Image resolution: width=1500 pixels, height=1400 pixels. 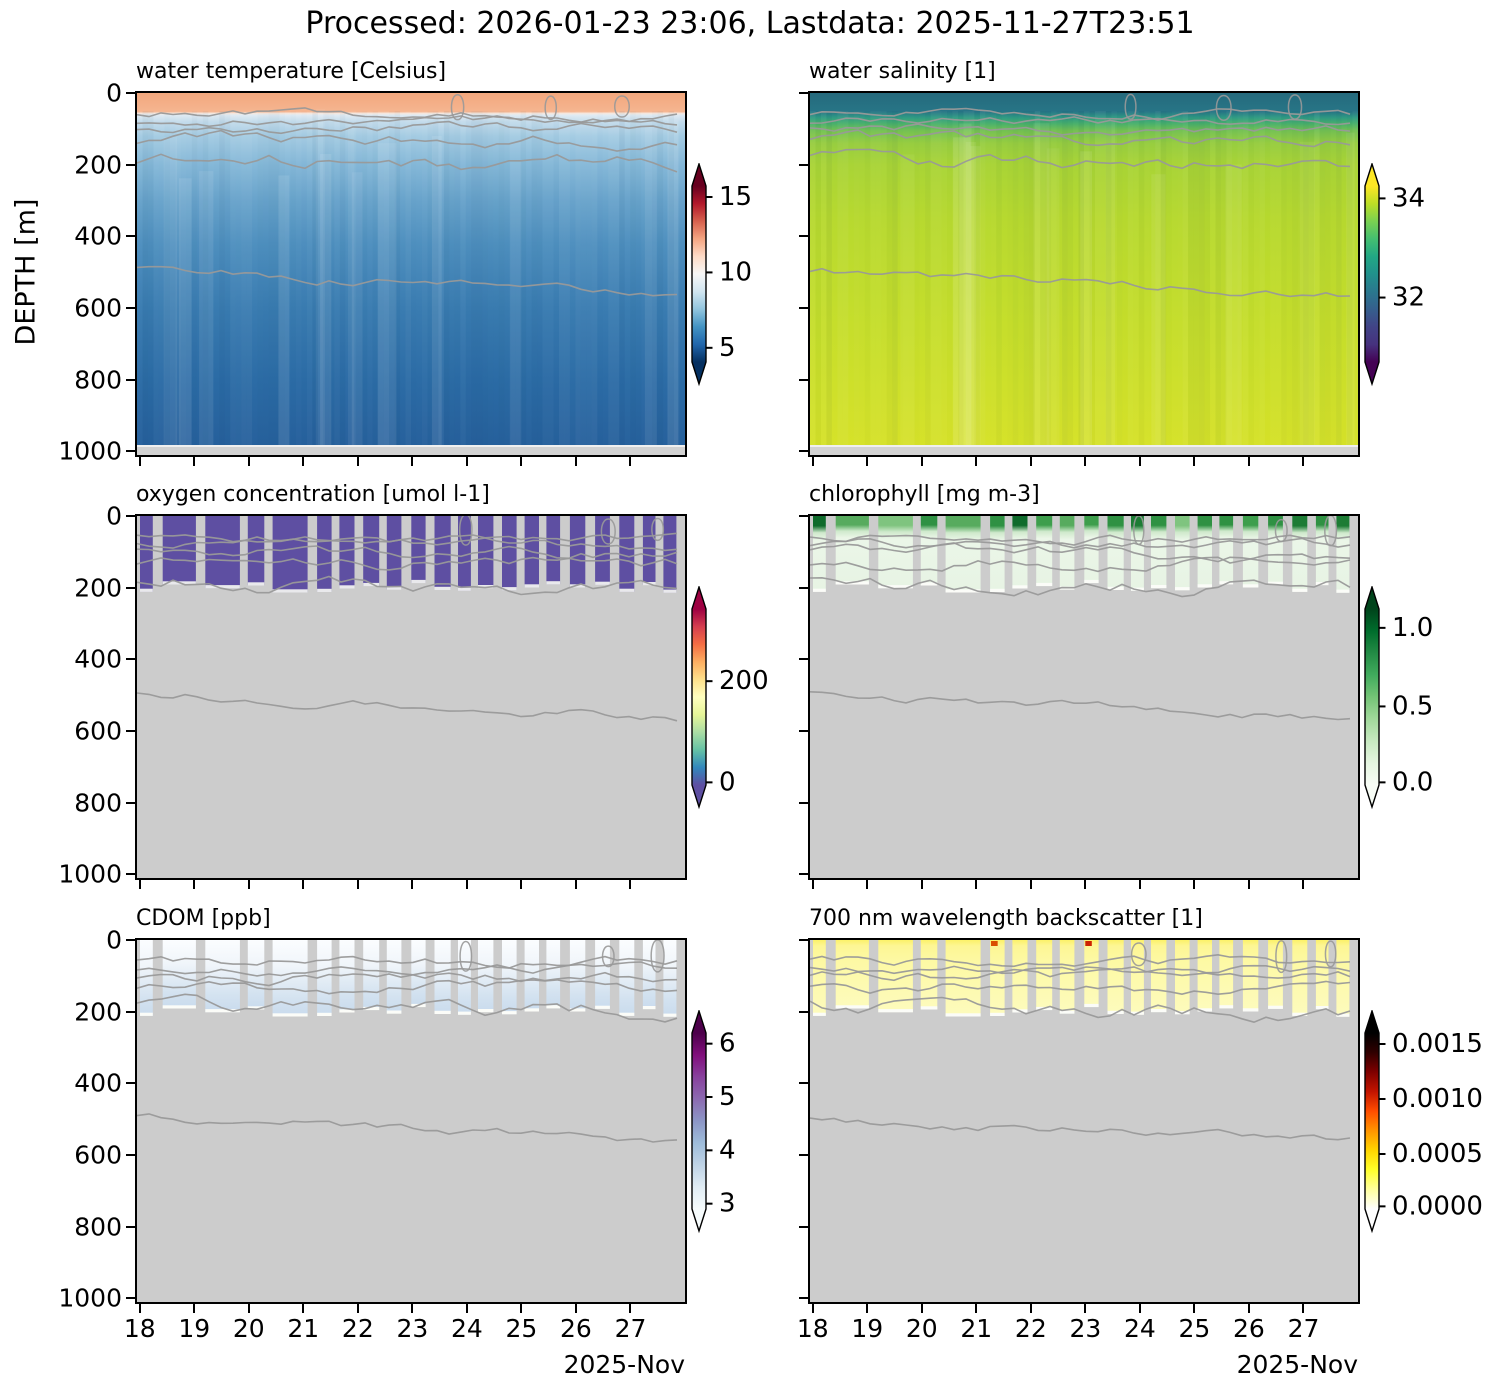 I want to click on profile-column-texture, so click(x=1090, y=283).